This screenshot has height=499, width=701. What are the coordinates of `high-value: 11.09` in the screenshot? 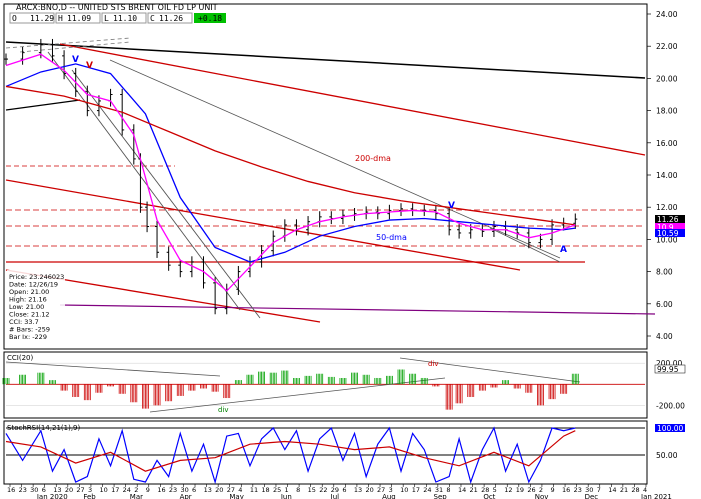 It's located at (79, 18).